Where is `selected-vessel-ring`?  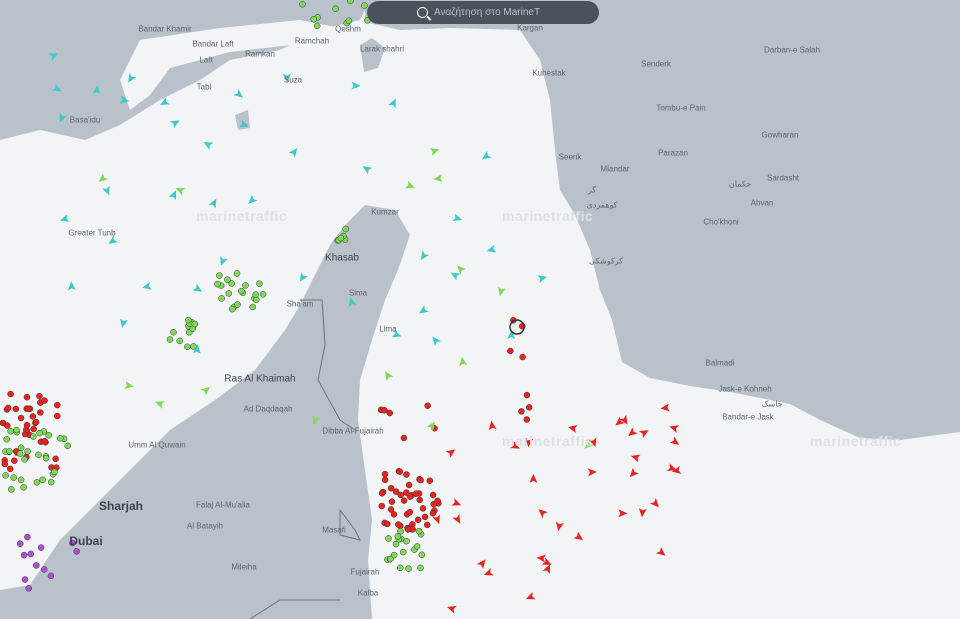
selected-vessel-ring is located at coordinates (517, 327).